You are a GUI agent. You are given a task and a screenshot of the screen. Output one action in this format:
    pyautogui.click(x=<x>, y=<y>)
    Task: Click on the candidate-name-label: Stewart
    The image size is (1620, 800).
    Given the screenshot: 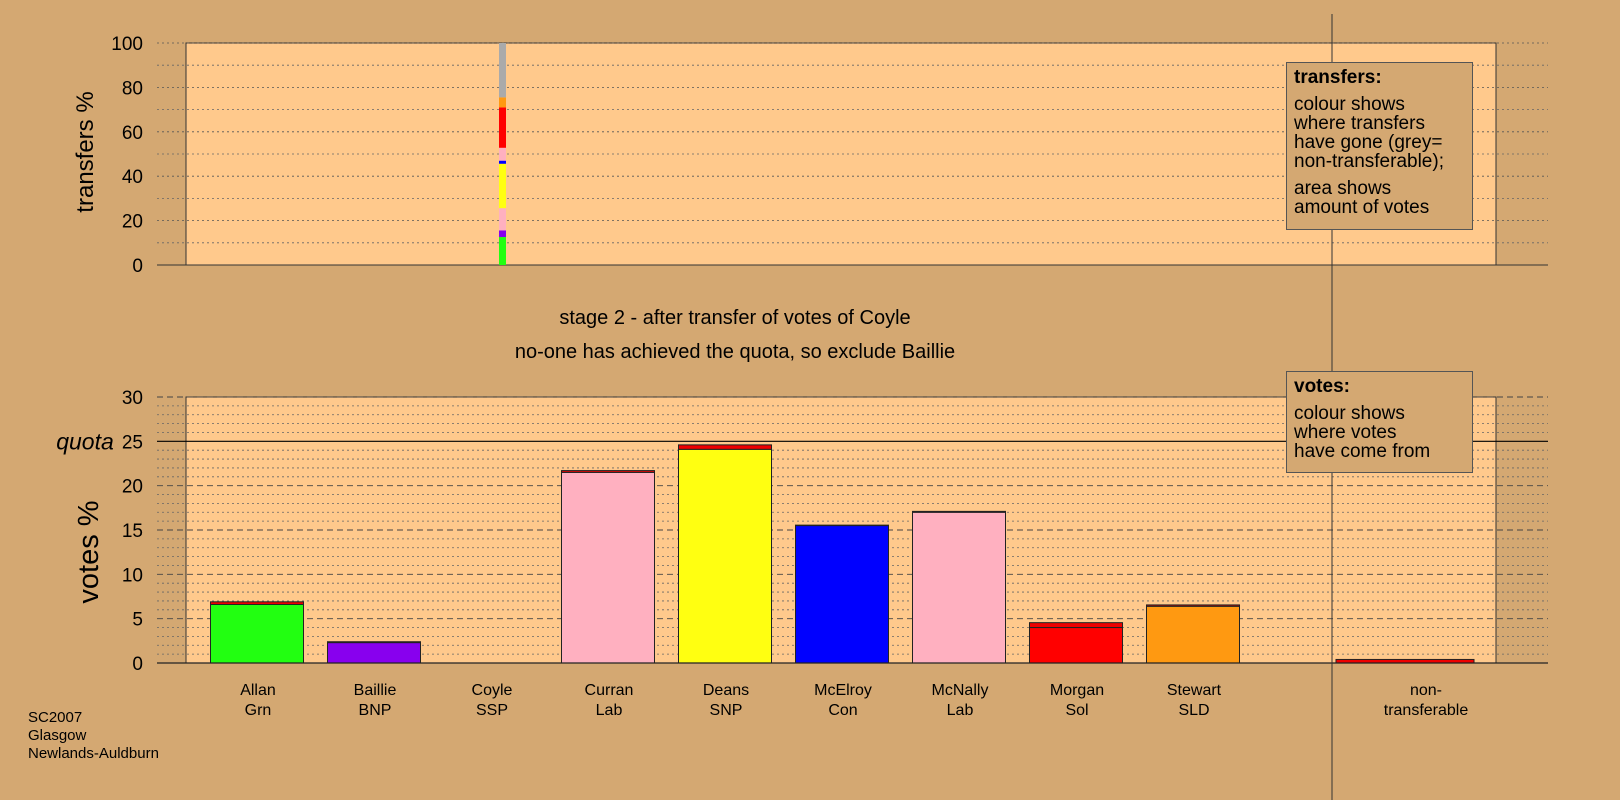 What is the action you would take?
    pyautogui.click(x=1194, y=690)
    